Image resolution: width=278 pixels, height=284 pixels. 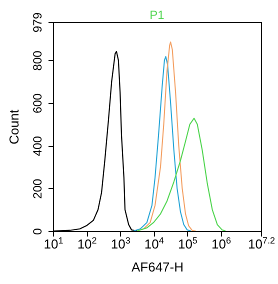 I want to click on y-tick-label: 600, so click(x=37, y=103).